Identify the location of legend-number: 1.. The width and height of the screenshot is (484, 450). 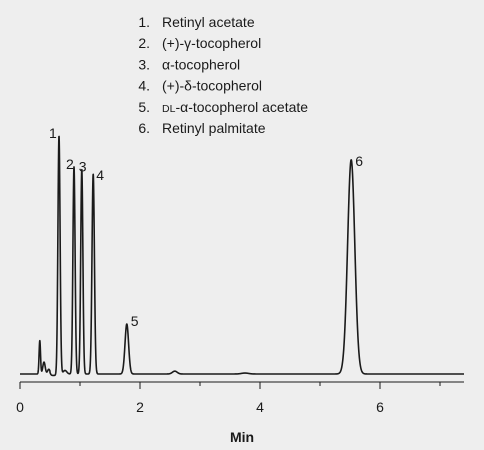
(144, 22).